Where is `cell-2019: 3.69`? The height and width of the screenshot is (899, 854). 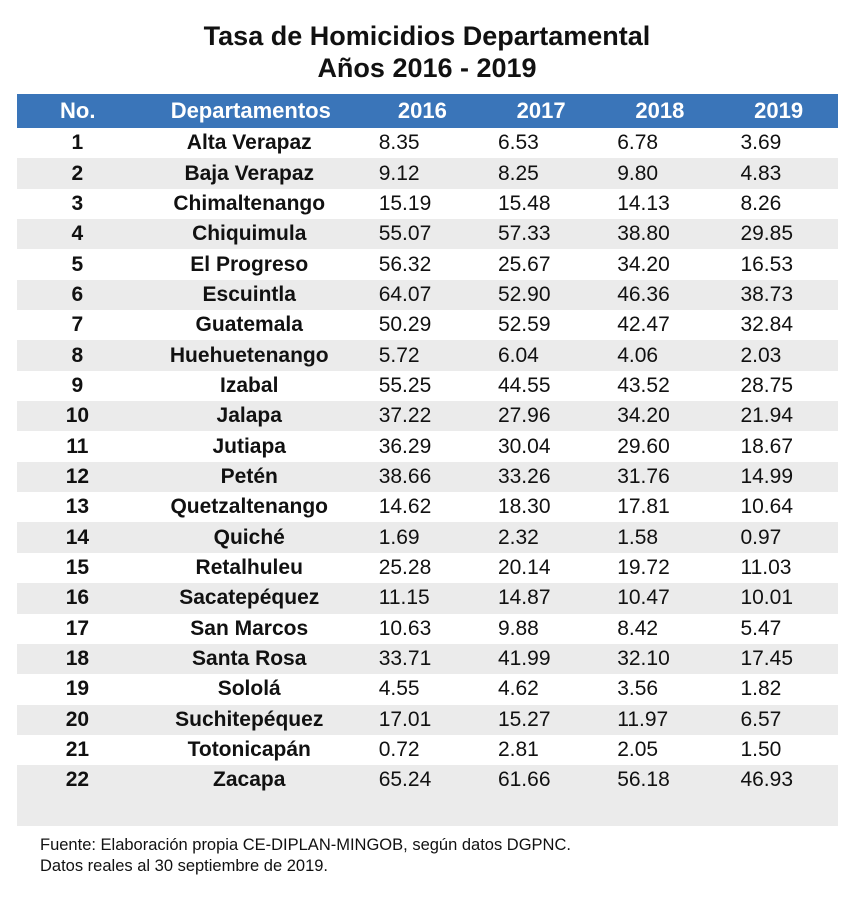 cell-2019: 3.69 is located at coordinates (761, 143).